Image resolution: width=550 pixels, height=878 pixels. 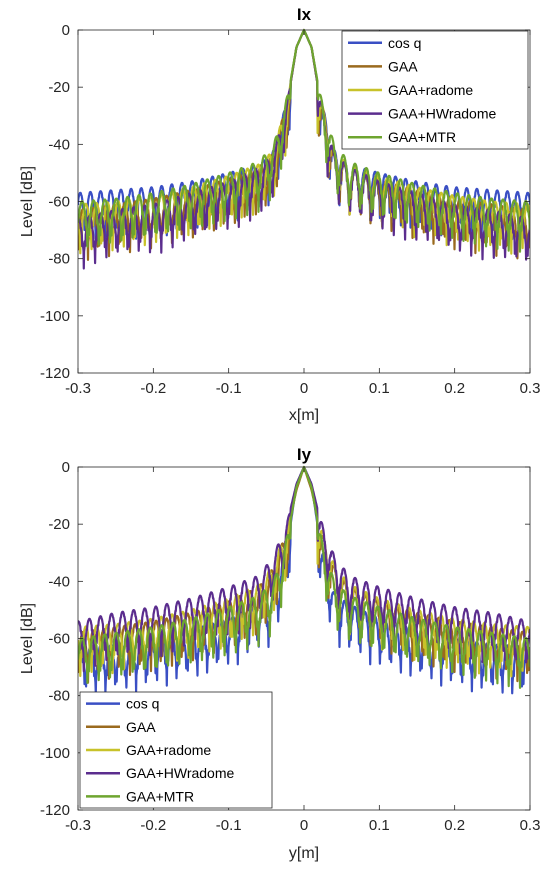 I want to click on chart-title: Iy, so click(x=304, y=454).